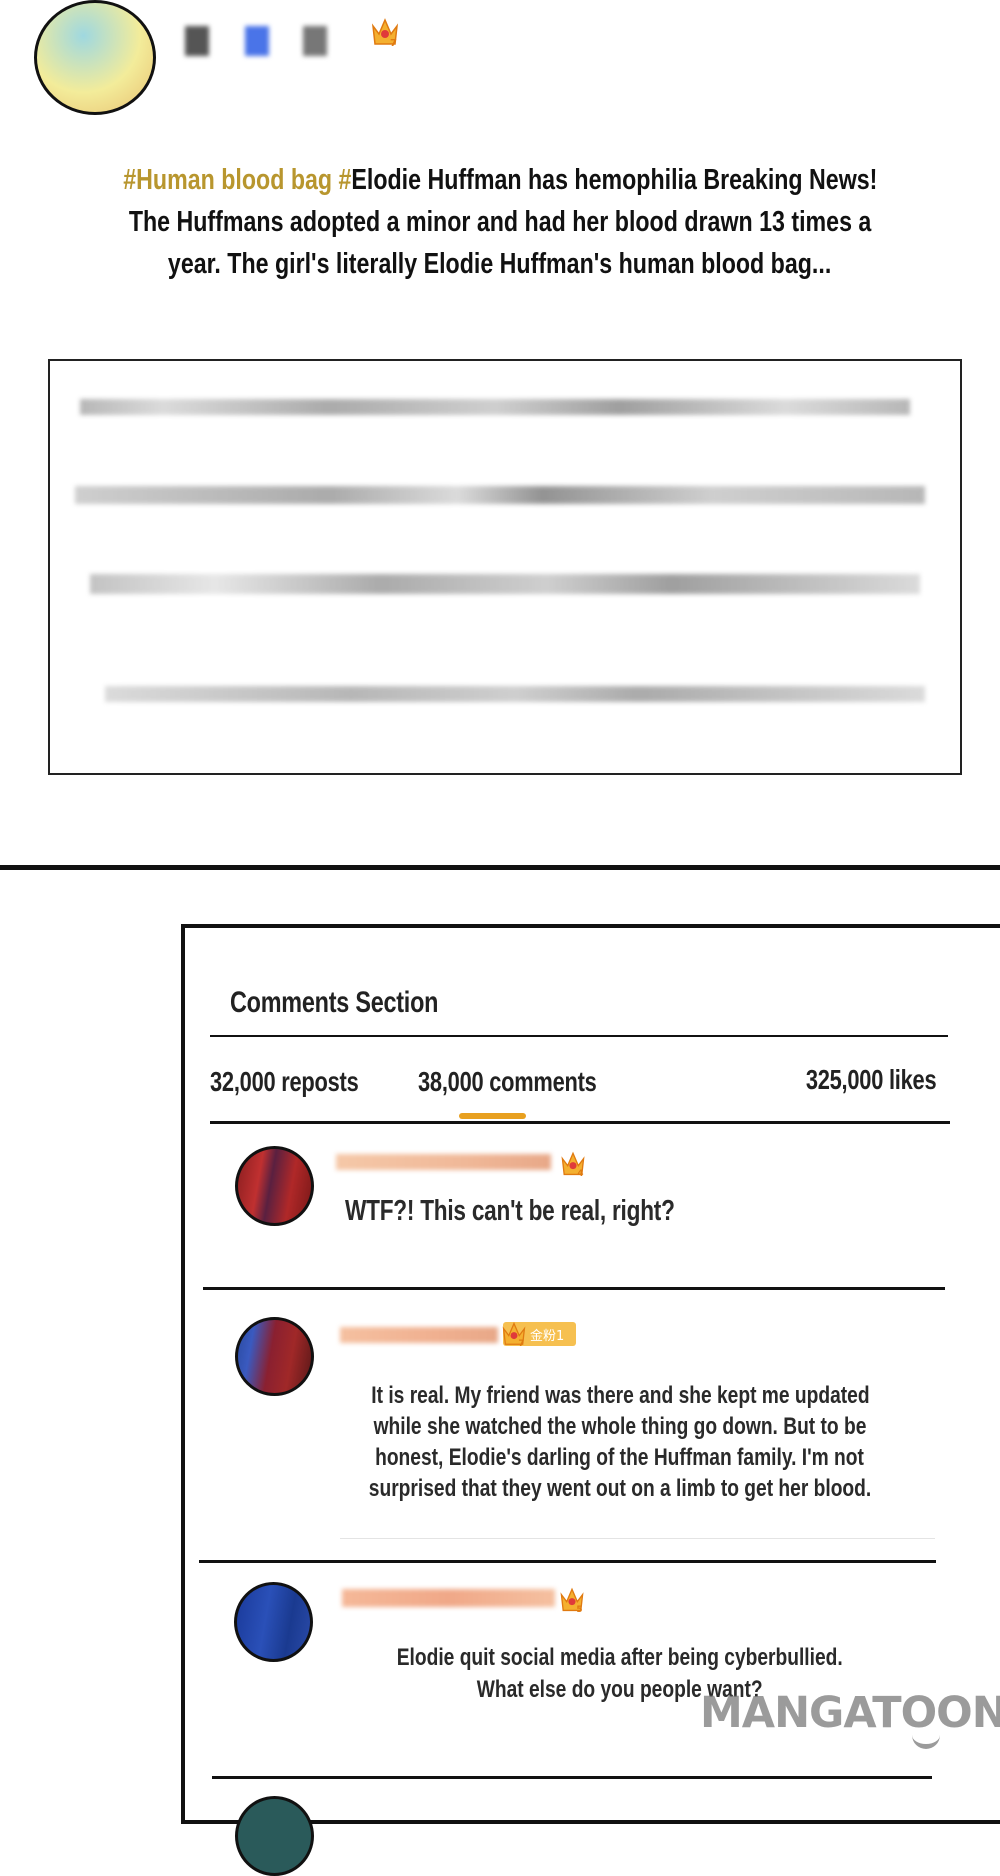 The height and width of the screenshot is (1876, 1000). What do you see at coordinates (926, 1740) in the screenshot?
I see `smile-icon` at bounding box center [926, 1740].